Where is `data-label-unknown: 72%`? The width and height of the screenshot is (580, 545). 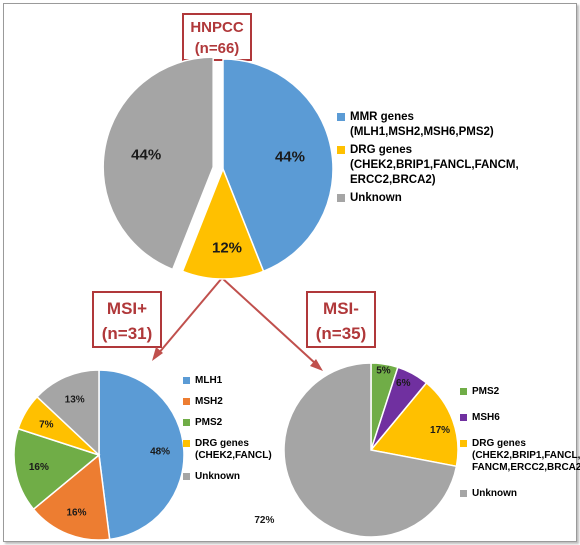
data-label-unknown: 72% is located at coordinates (264, 520).